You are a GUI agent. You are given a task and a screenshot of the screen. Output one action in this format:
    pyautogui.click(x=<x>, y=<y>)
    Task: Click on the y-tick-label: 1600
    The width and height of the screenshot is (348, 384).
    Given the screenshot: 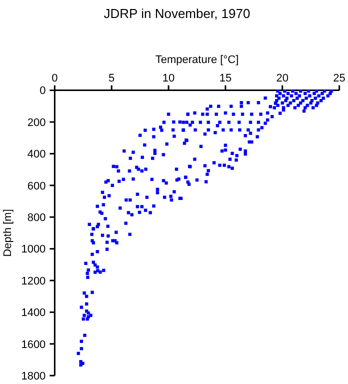 What is the action you would take?
    pyautogui.click(x=33, y=344)
    